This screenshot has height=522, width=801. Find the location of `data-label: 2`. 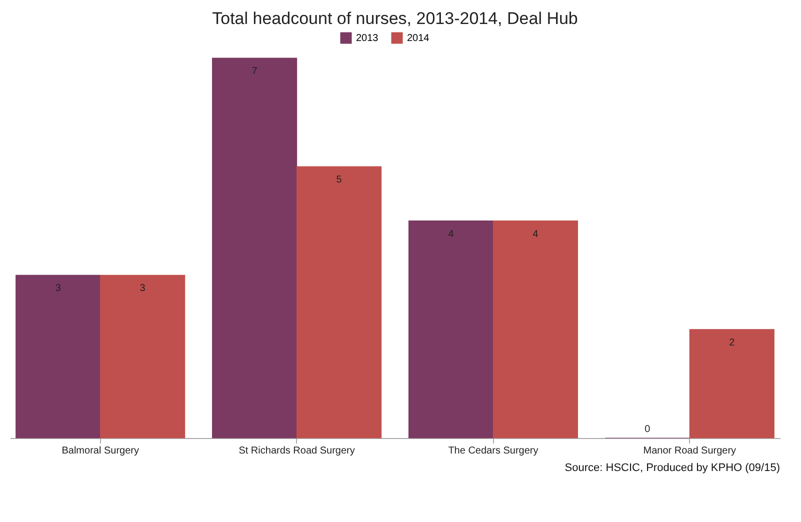

data-label: 2 is located at coordinates (732, 342).